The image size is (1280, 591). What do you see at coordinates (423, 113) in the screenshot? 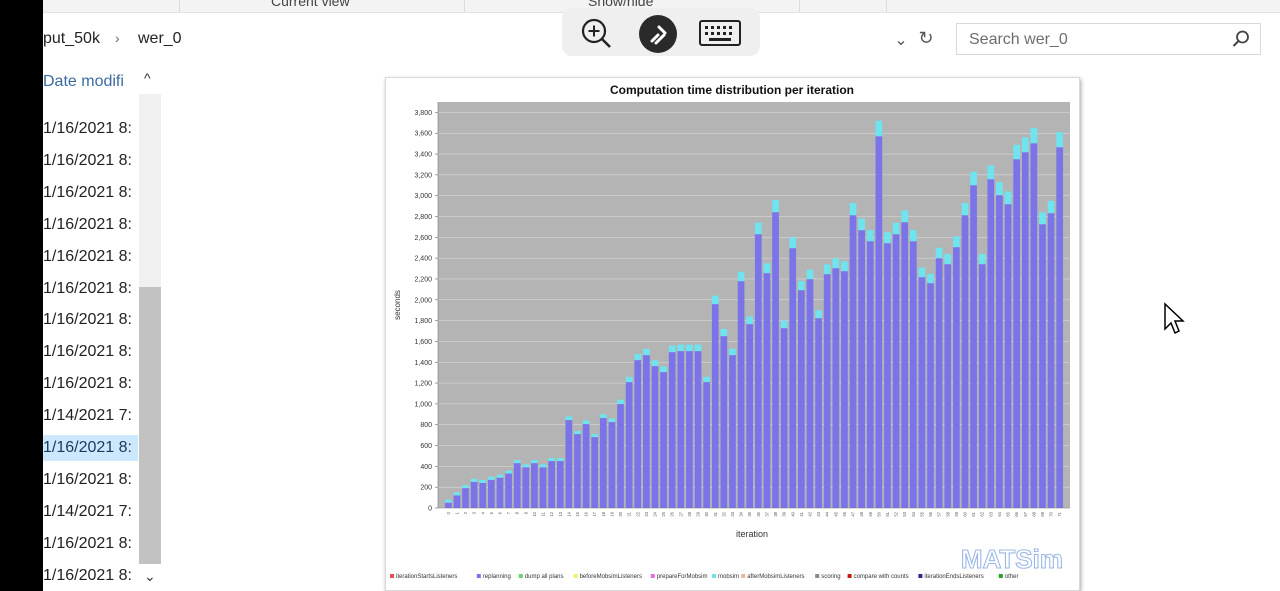
I see `y-tick-label: 3,800` at bounding box center [423, 113].